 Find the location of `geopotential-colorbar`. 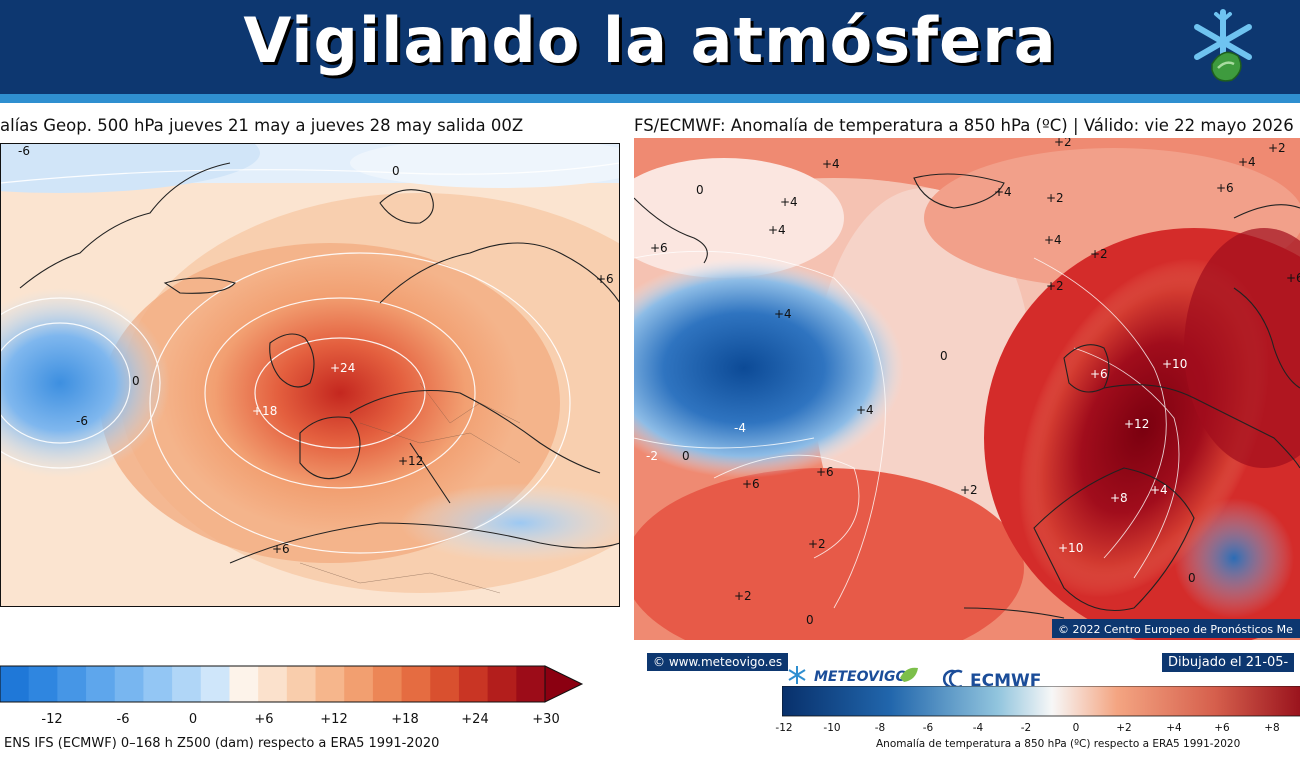

geopotential-colorbar is located at coordinates (292, 684).